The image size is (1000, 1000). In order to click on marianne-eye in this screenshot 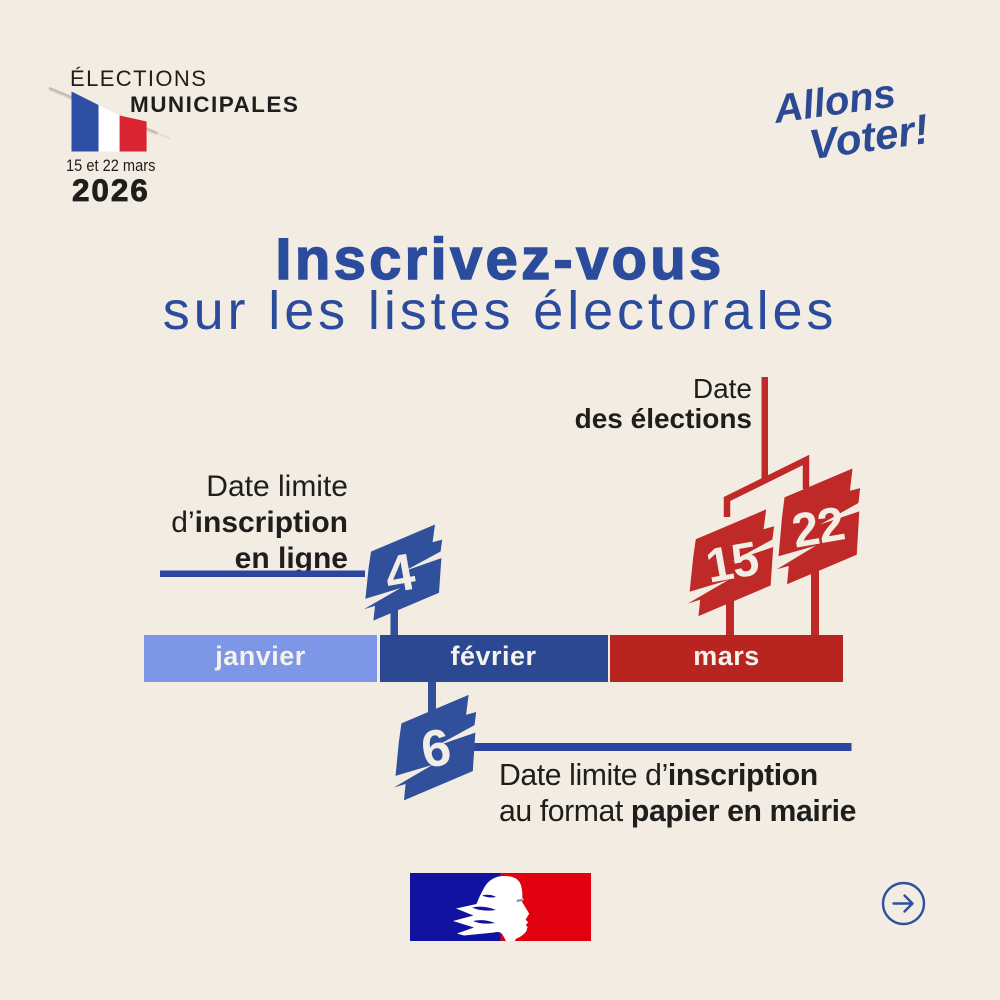, I will do `click(519, 900)`.